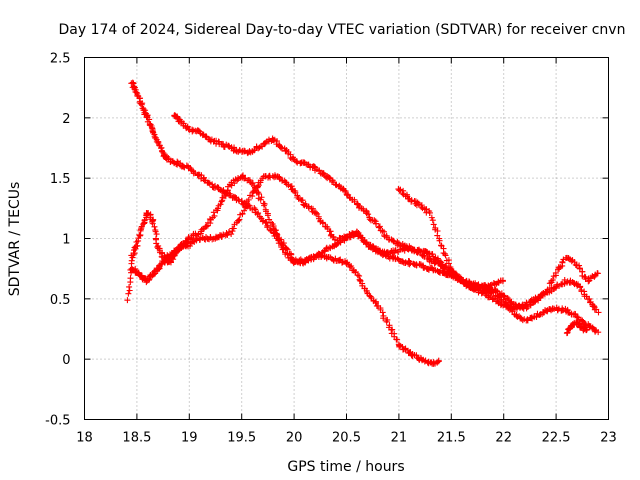 This screenshot has width=640, height=480. What do you see at coordinates (189, 438) in the screenshot?
I see `x-tick-label: 19` at bounding box center [189, 438].